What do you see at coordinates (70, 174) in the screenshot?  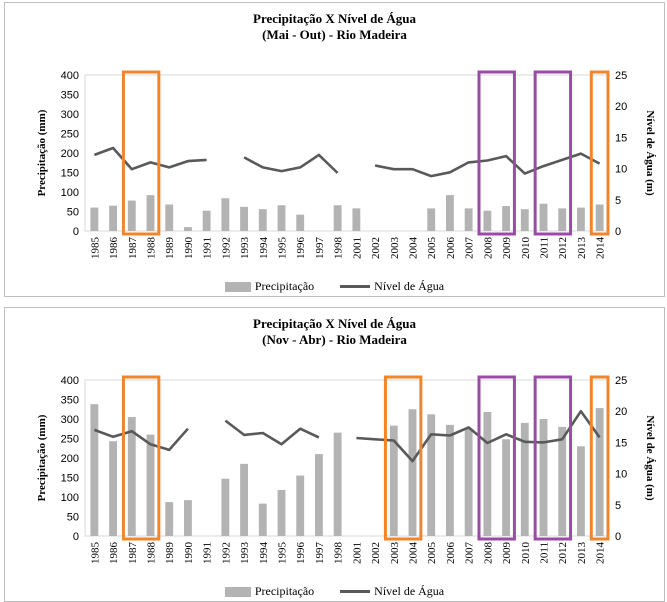 I see `y-tick-label: 150` at bounding box center [70, 174].